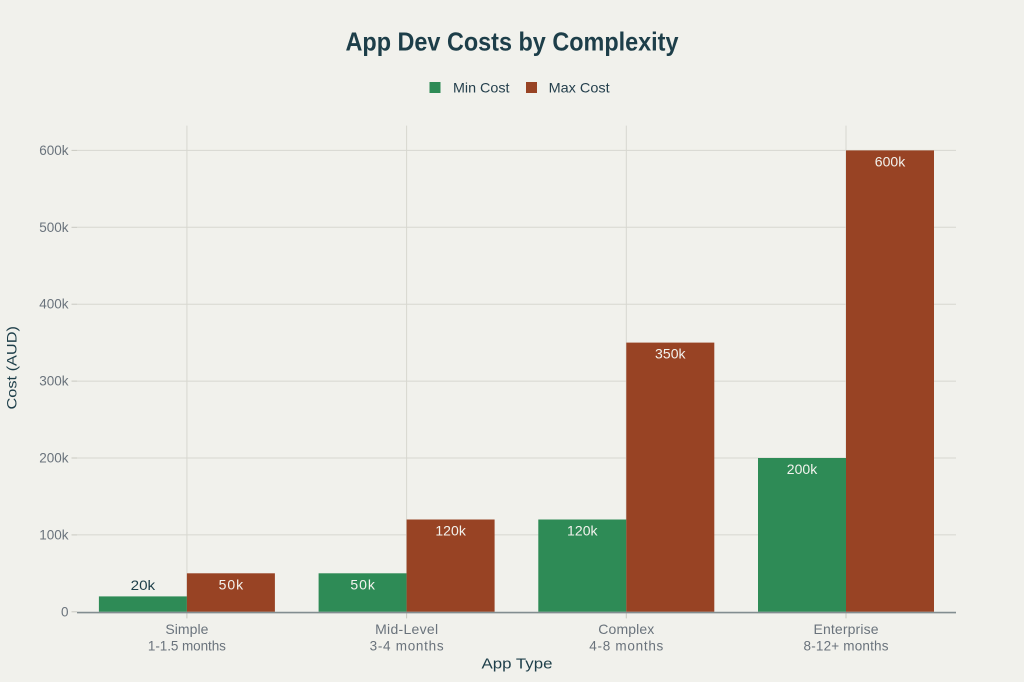 The width and height of the screenshot is (1024, 682). Describe the element at coordinates (481, 88) in the screenshot. I see `svg-text: Min Cost` at that location.